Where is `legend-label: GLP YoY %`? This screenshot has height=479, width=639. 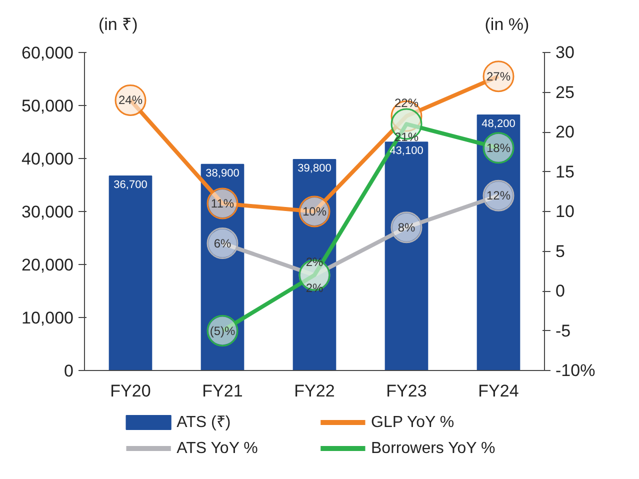
legend-label: GLP YoY % is located at coordinates (412, 422).